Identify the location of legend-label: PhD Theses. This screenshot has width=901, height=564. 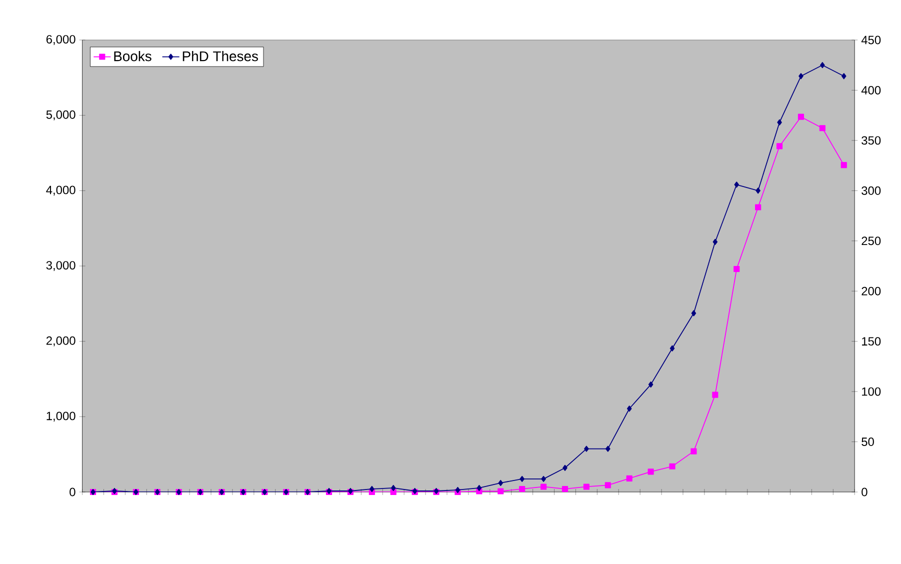
(220, 56).